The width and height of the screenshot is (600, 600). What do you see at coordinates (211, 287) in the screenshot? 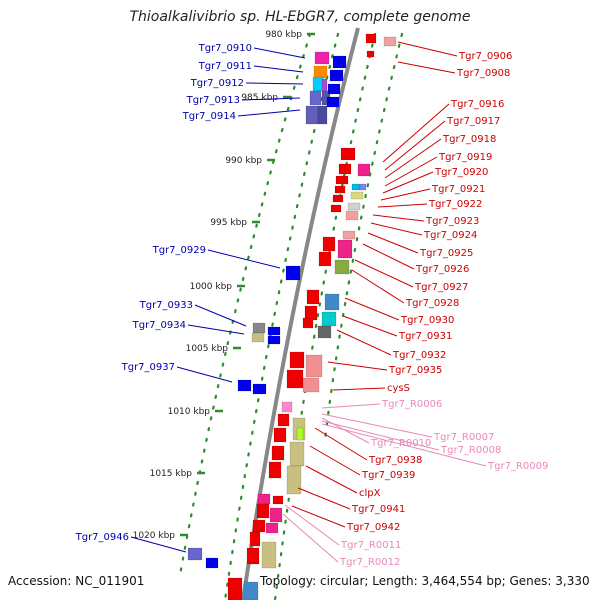
I see `scale-label: 1000 kbp` at bounding box center [211, 287].